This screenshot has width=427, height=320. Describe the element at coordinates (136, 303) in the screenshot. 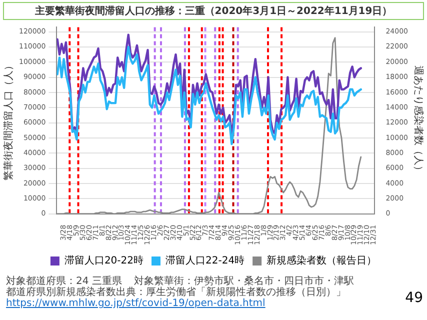

I see `text: https://www.mhlw.go.jp/stf/covid-19/open-data.html` at that location.